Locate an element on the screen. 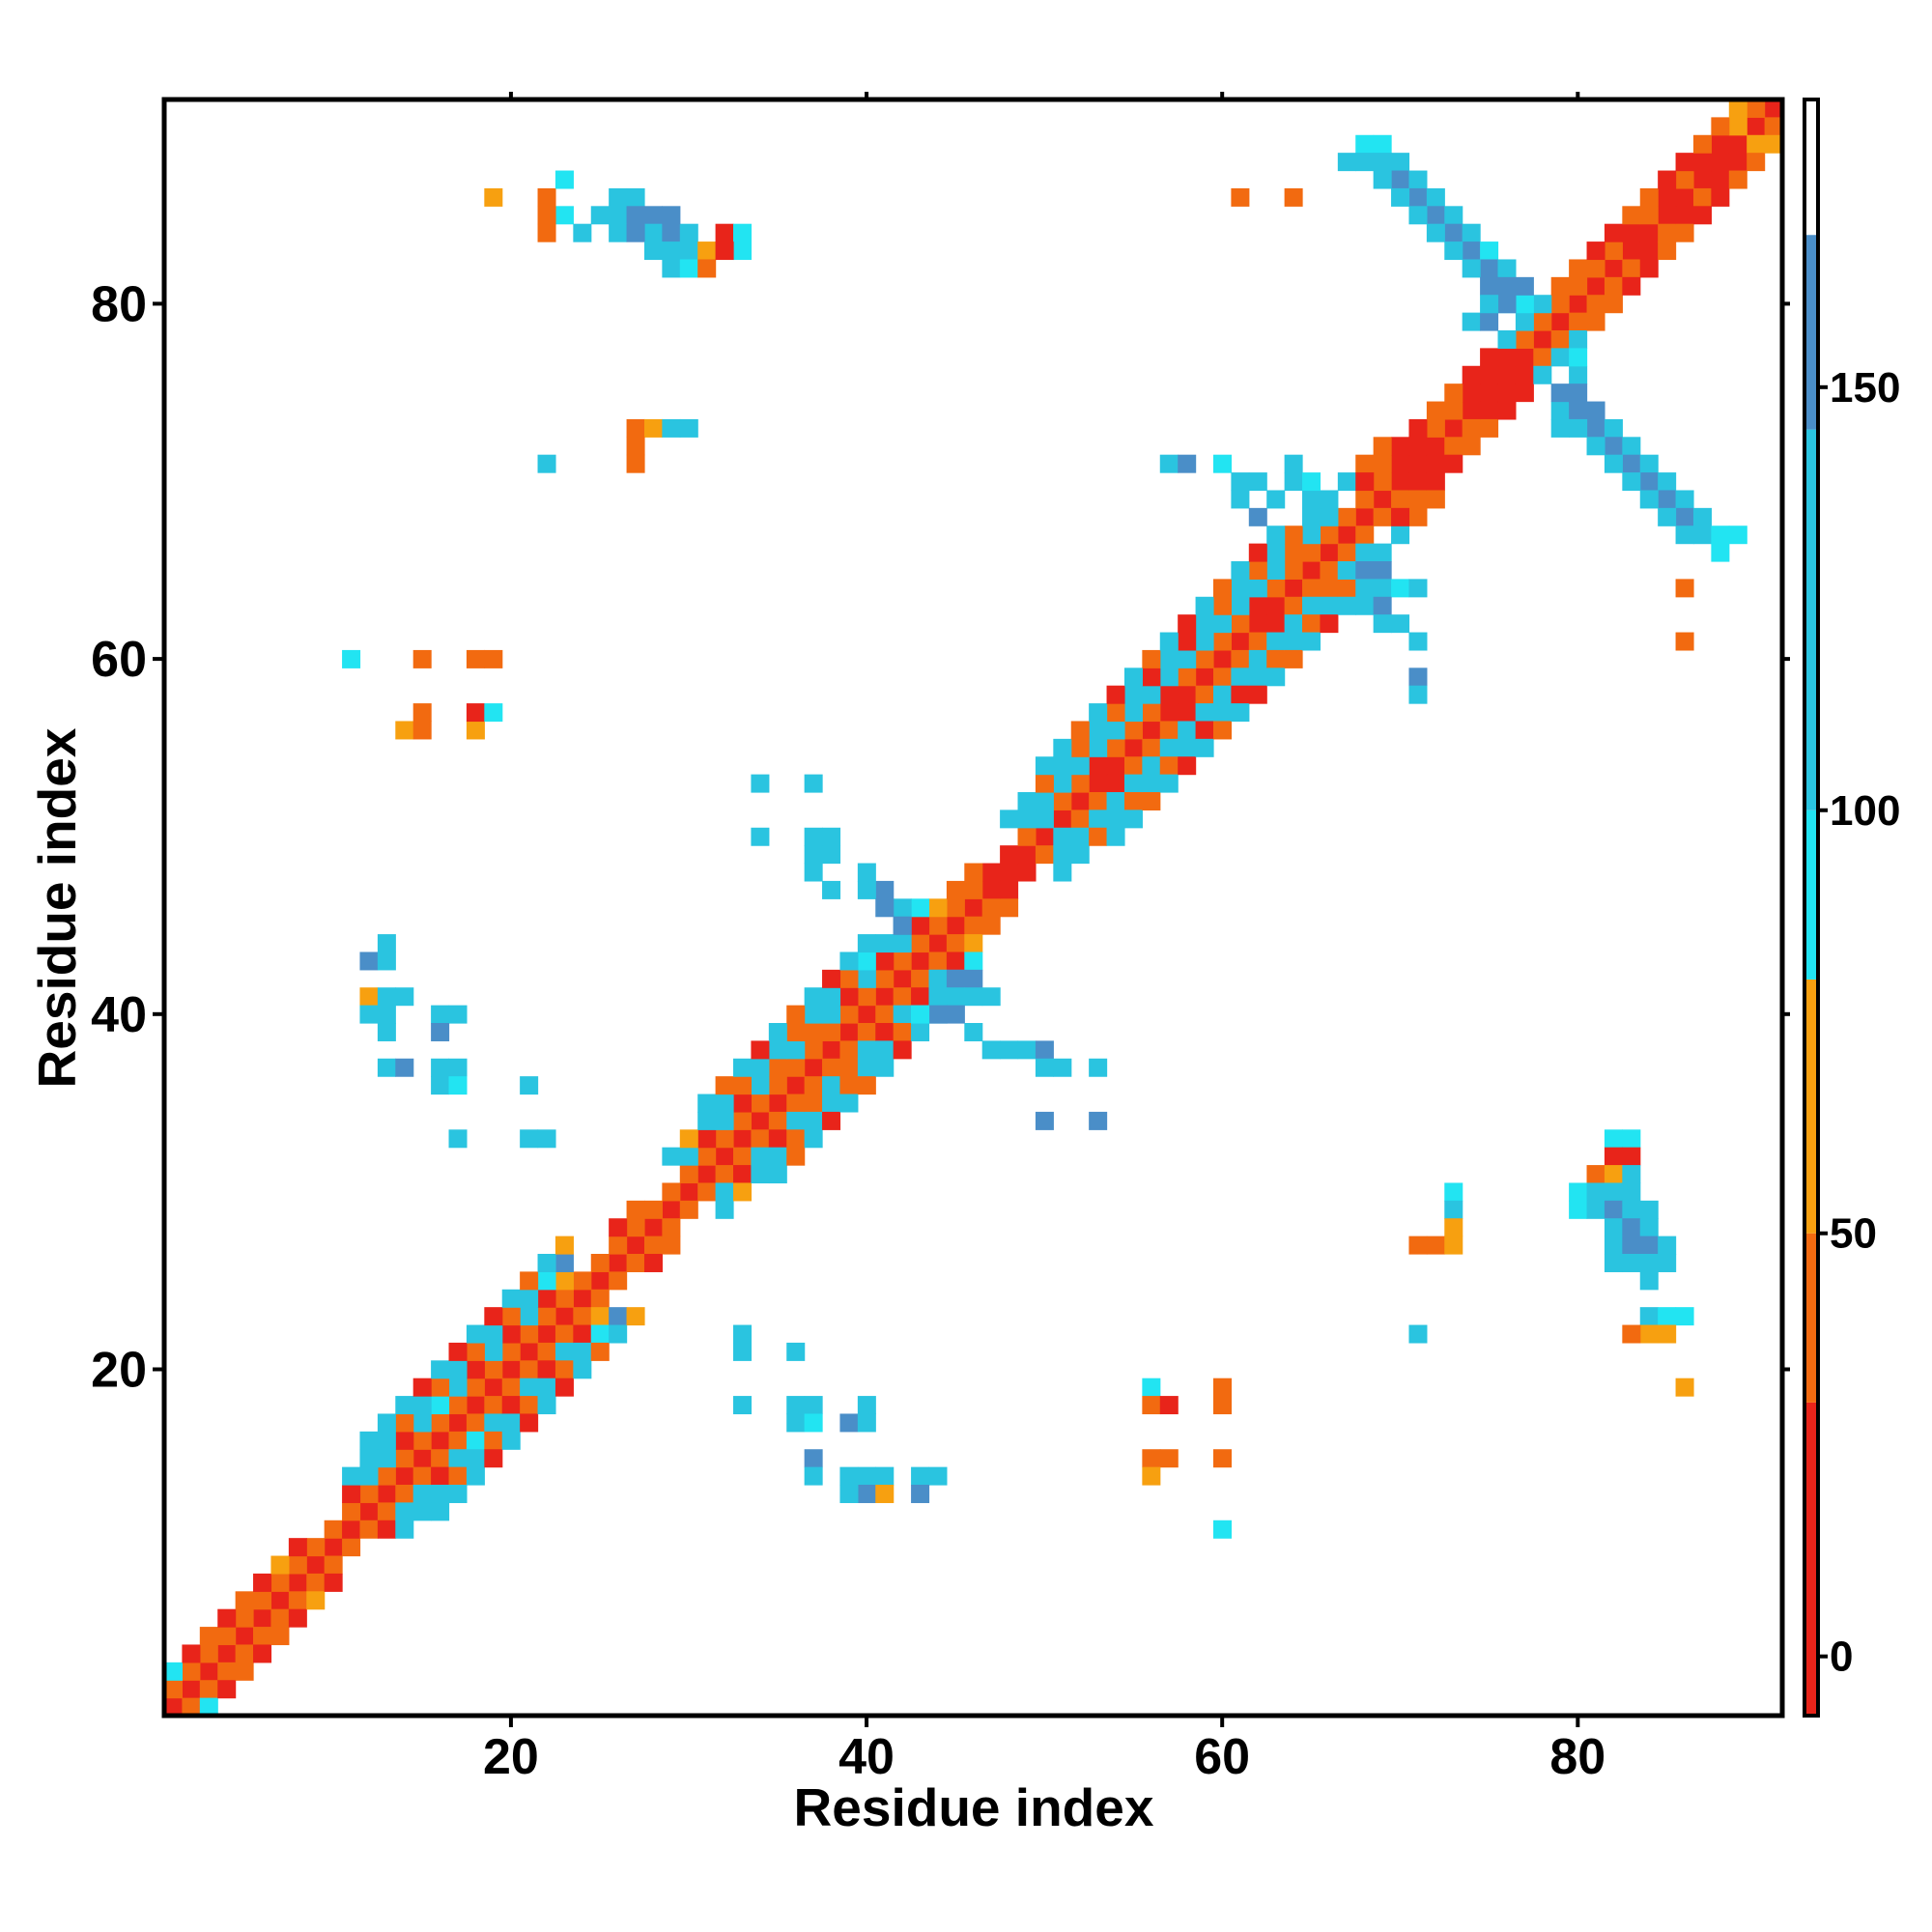 The width and height of the screenshot is (1932, 1932). y-tick-label: 60 is located at coordinates (119, 660).